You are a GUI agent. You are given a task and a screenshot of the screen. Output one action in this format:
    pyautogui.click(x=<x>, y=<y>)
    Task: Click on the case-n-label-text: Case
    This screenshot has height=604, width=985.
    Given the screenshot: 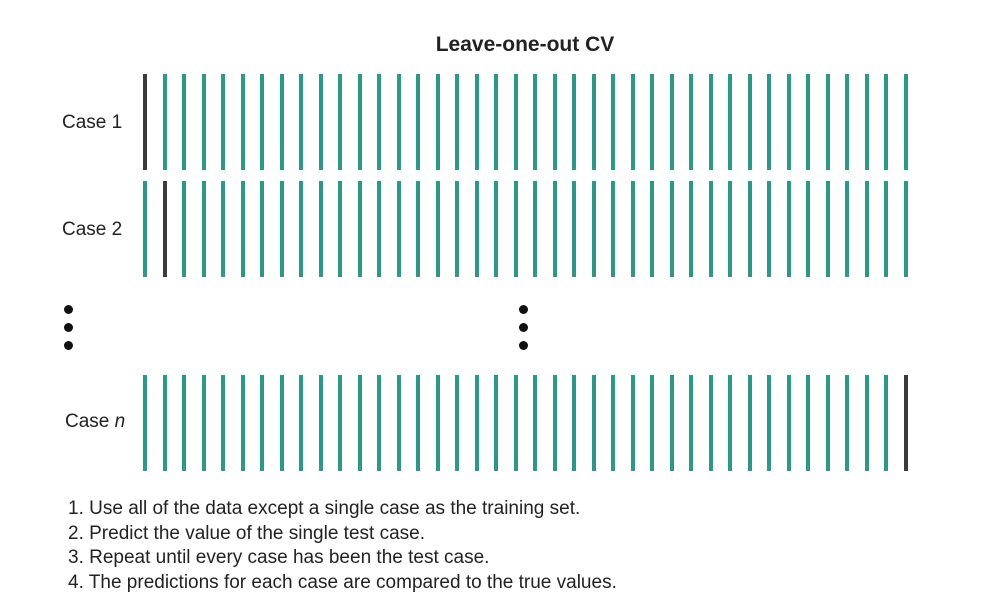 What is the action you would take?
    pyautogui.click(x=90, y=421)
    